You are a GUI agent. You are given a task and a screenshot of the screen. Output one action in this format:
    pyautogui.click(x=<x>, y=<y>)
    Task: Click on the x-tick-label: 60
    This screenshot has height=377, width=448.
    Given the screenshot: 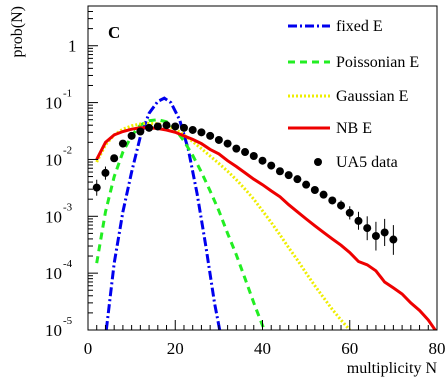 What is the action you would take?
    pyautogui.click(x=349, y=348)
    